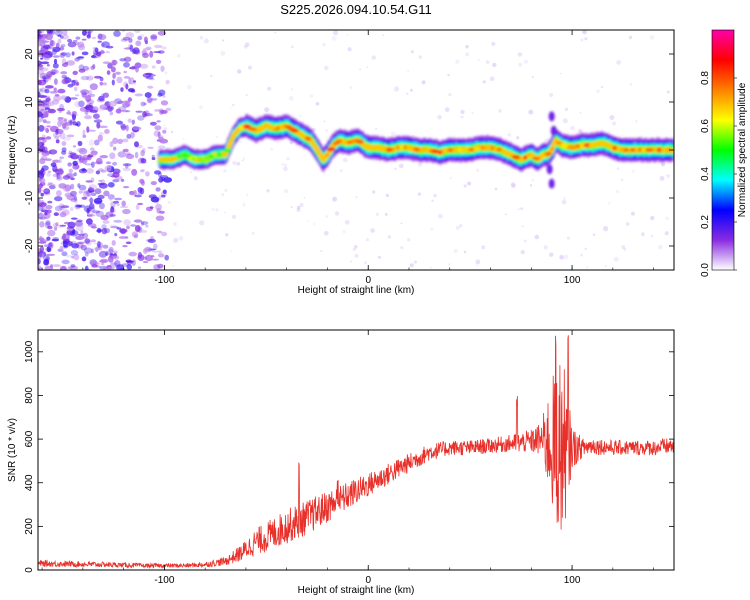 Image resolution: width=750 pixels, height=600 pixels. I want to click on snr-y-tick-label: 200, so click(29, 526).